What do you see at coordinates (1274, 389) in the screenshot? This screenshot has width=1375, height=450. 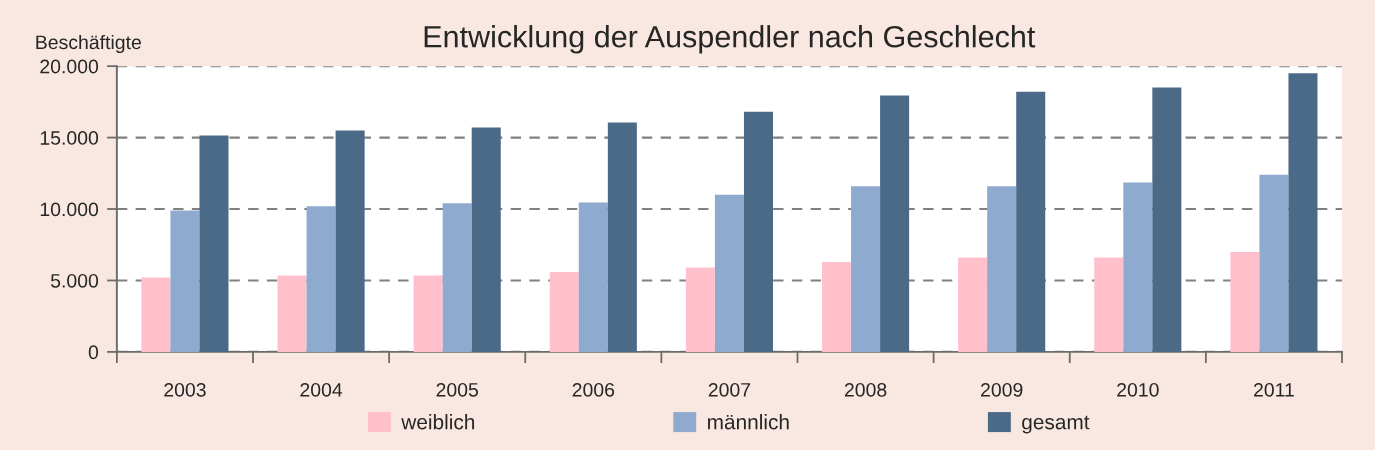 I see `x-tick-label: 2011` at bounding box center [1274, 389].